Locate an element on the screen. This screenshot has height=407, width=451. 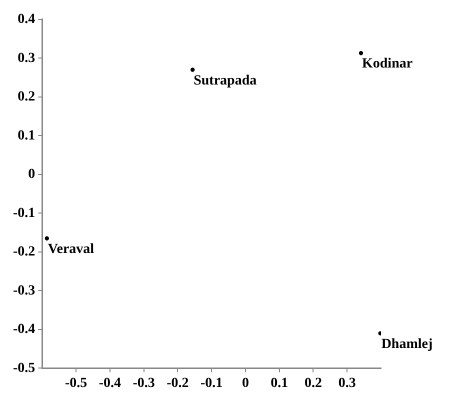
x-tick-label: -0.4 is located at coordinates (110, 384).